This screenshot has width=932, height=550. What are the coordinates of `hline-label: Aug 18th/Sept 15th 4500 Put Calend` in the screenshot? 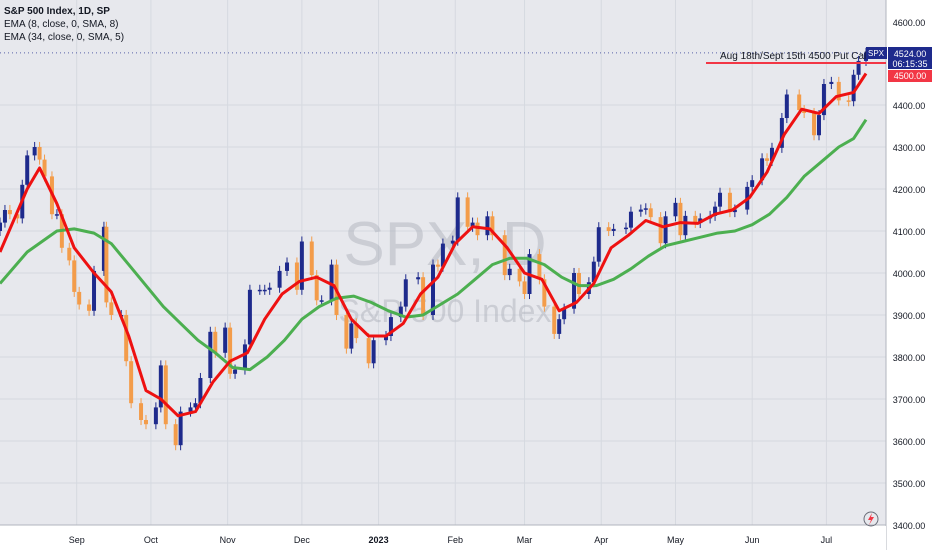 It's located at (801, 56).